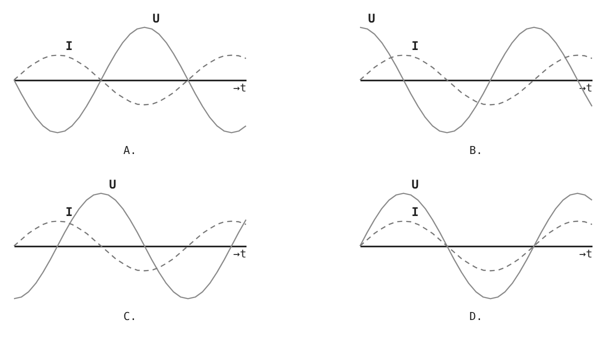 The height and width of the screenshot is (338, 605). What do you see at coordinates (476, 150) in the screenshot?
I see `text: B.` at bounding box center [476, 150].